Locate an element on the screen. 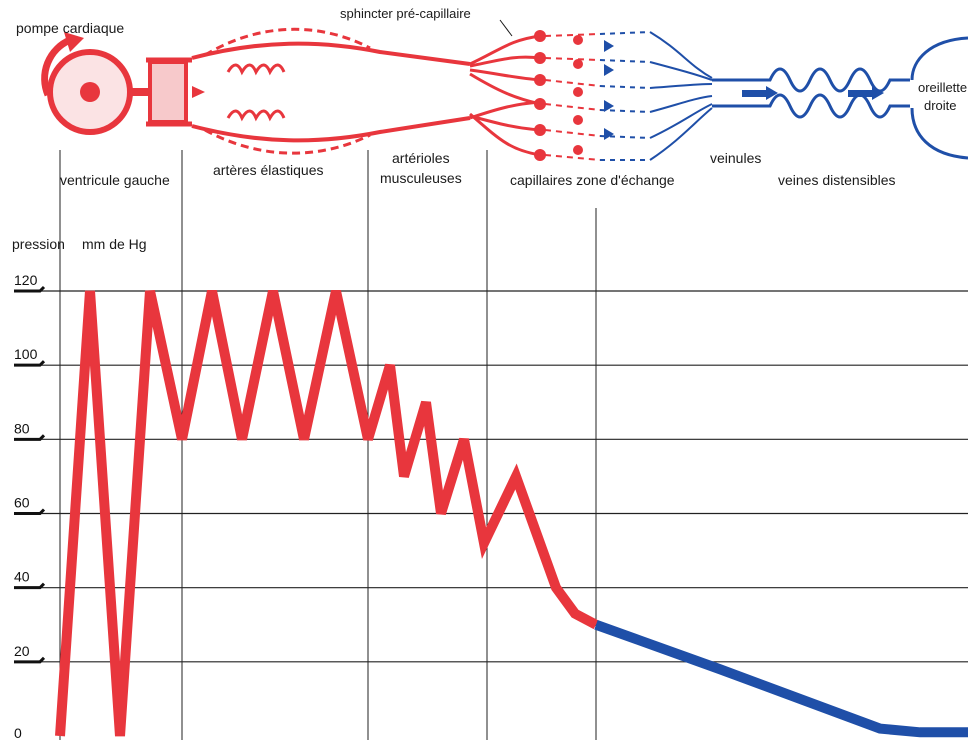 This screenshot has height=743, width=968. y-tick-label: 100 is located at coordinates (26, 354).